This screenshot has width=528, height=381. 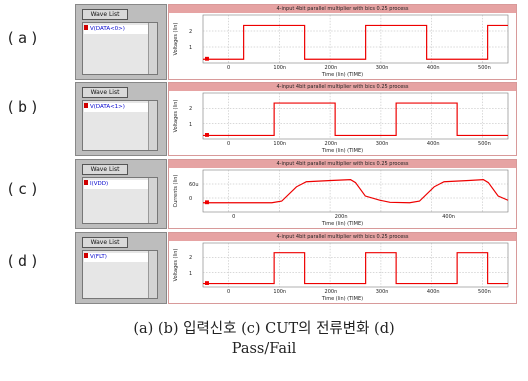 I want to click on wave-list-panel: Wave List V(FLT), so click(x=121, y=268).